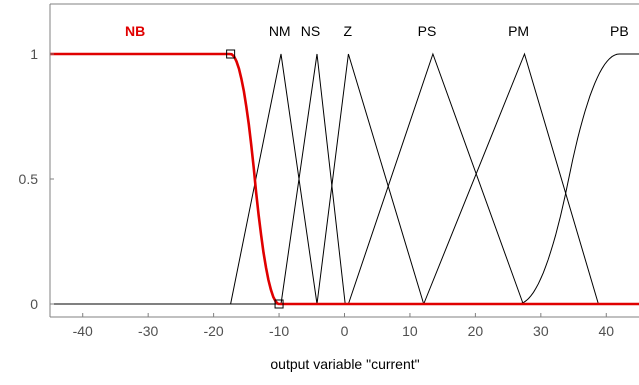  Describe the element at coordinates (345, 331) in the screenshot. I see `x-tick-label: 0` at that location.